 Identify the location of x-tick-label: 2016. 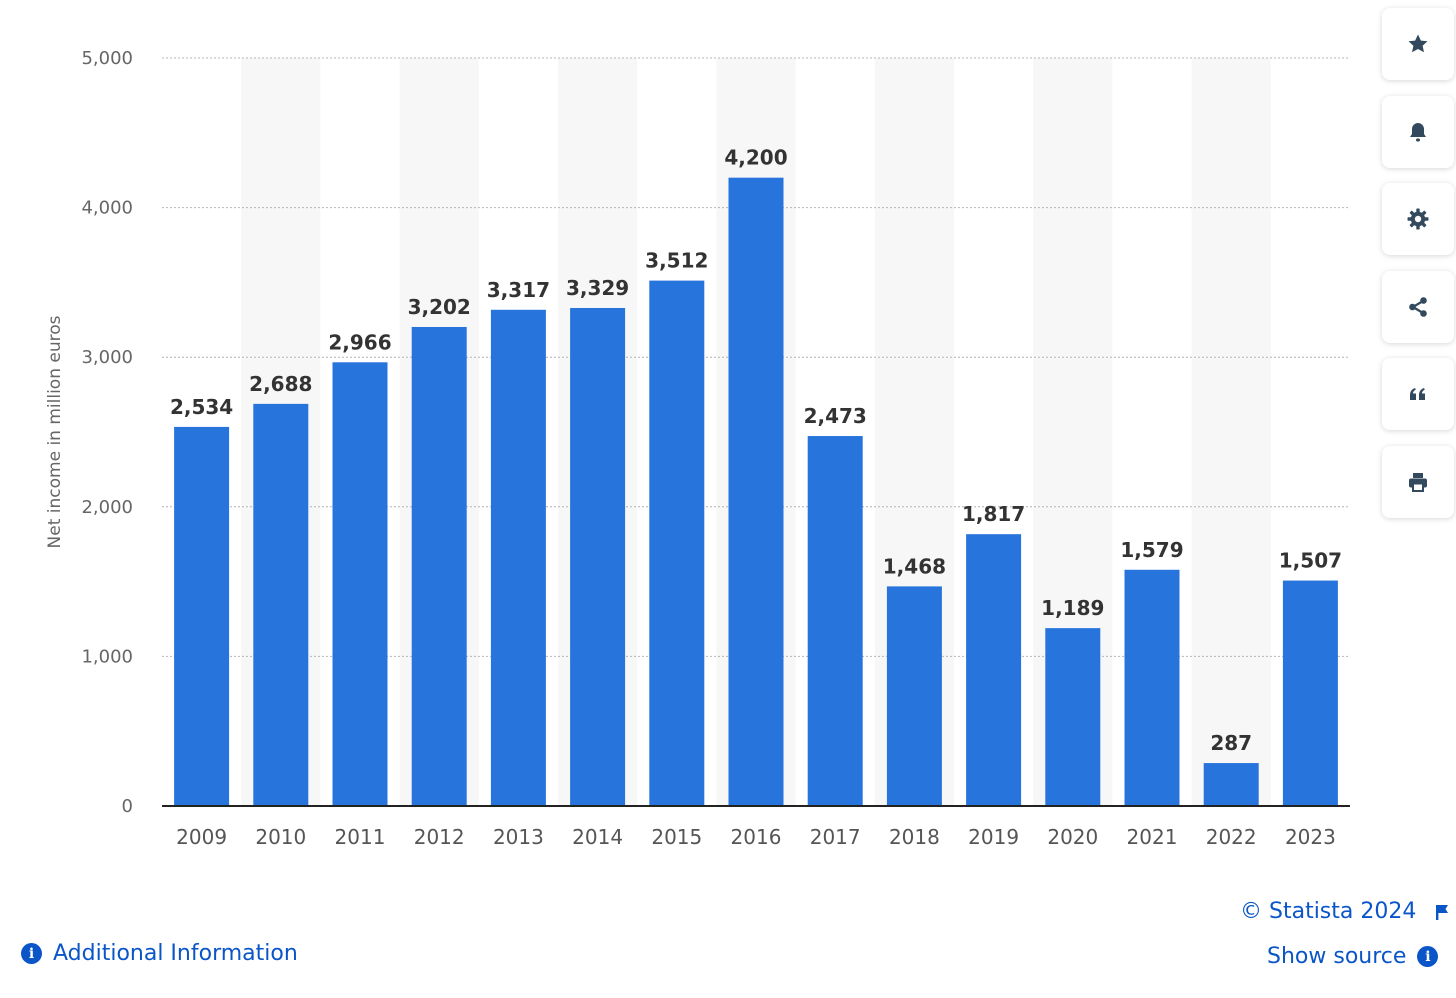
(756, 837).